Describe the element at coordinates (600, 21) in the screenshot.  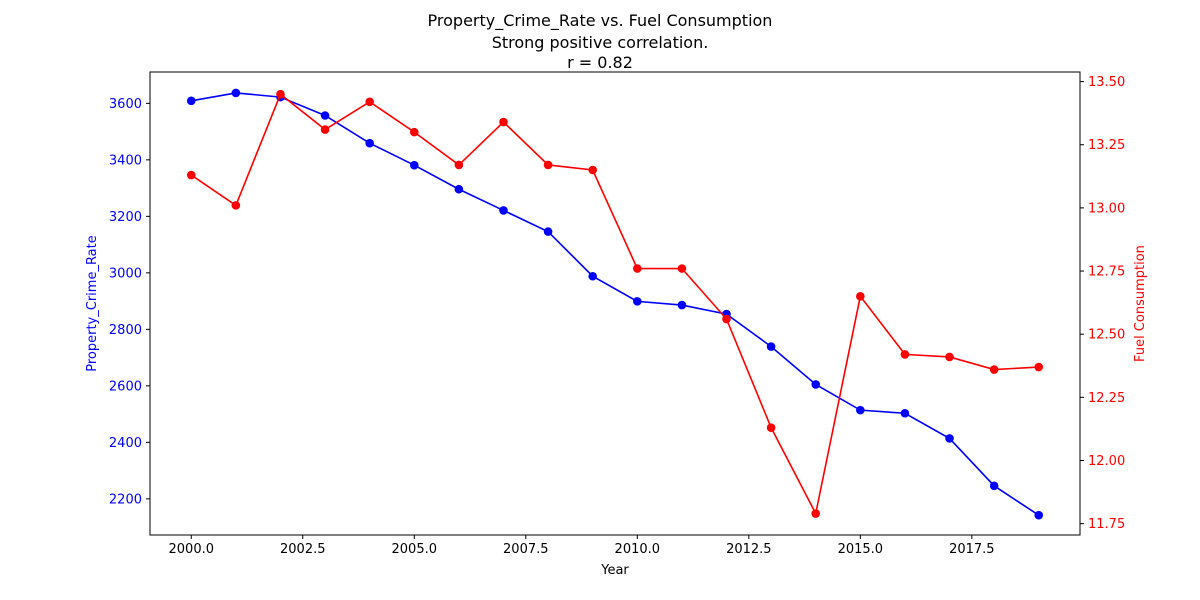
I see `chart-title: Property_Crime_Rate vs. Fuel Consumption` at that location.